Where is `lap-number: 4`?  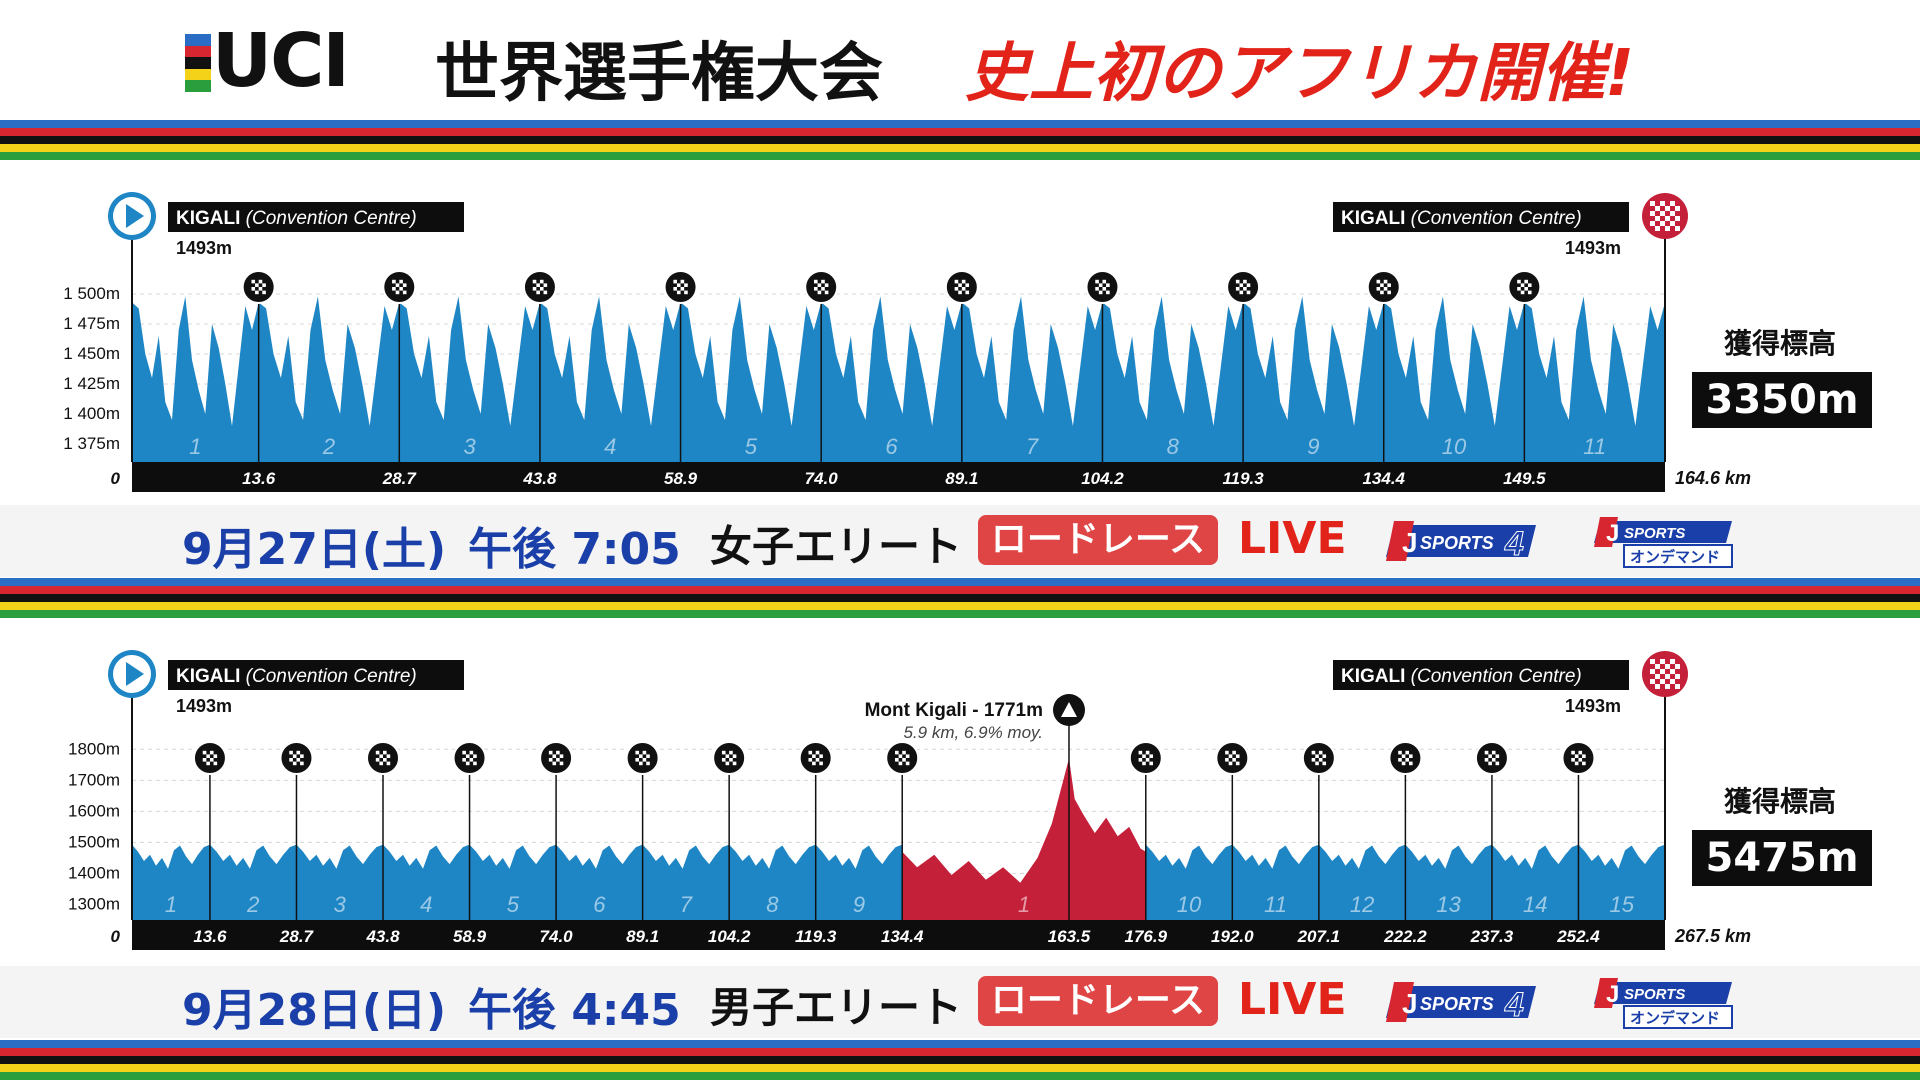 lap-number: 4 is located at coordinates (426, 904).